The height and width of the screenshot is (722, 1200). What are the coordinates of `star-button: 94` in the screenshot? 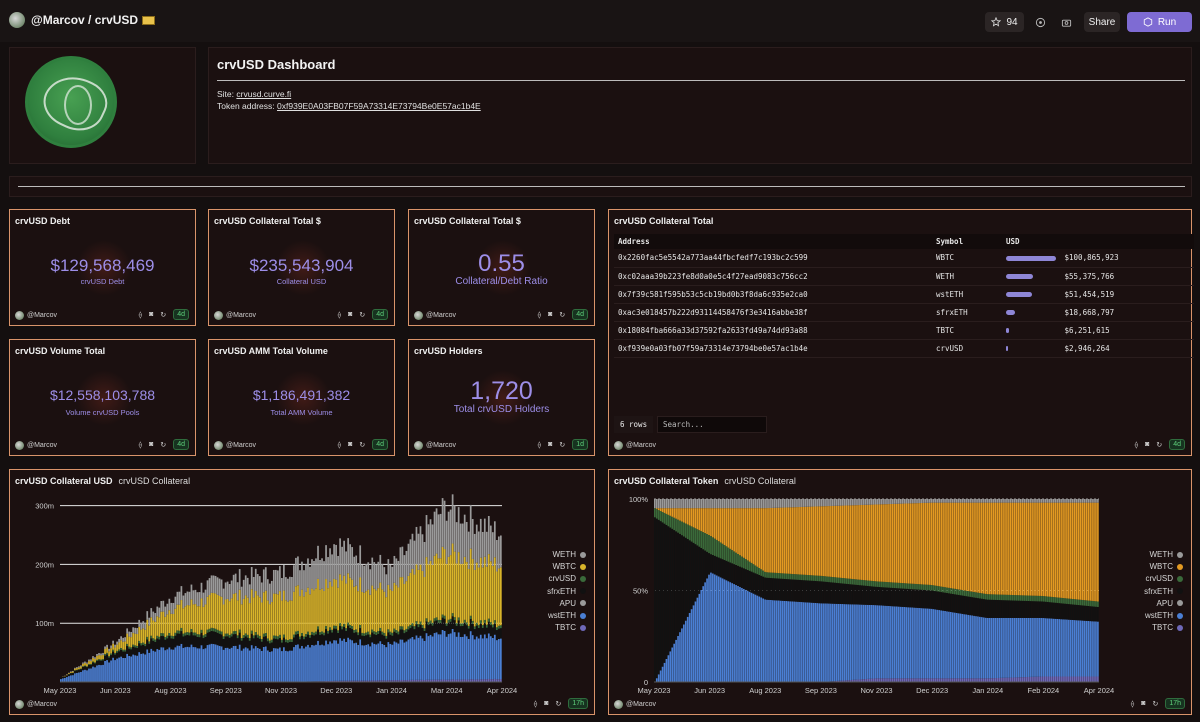 It's located at (1004, 22).